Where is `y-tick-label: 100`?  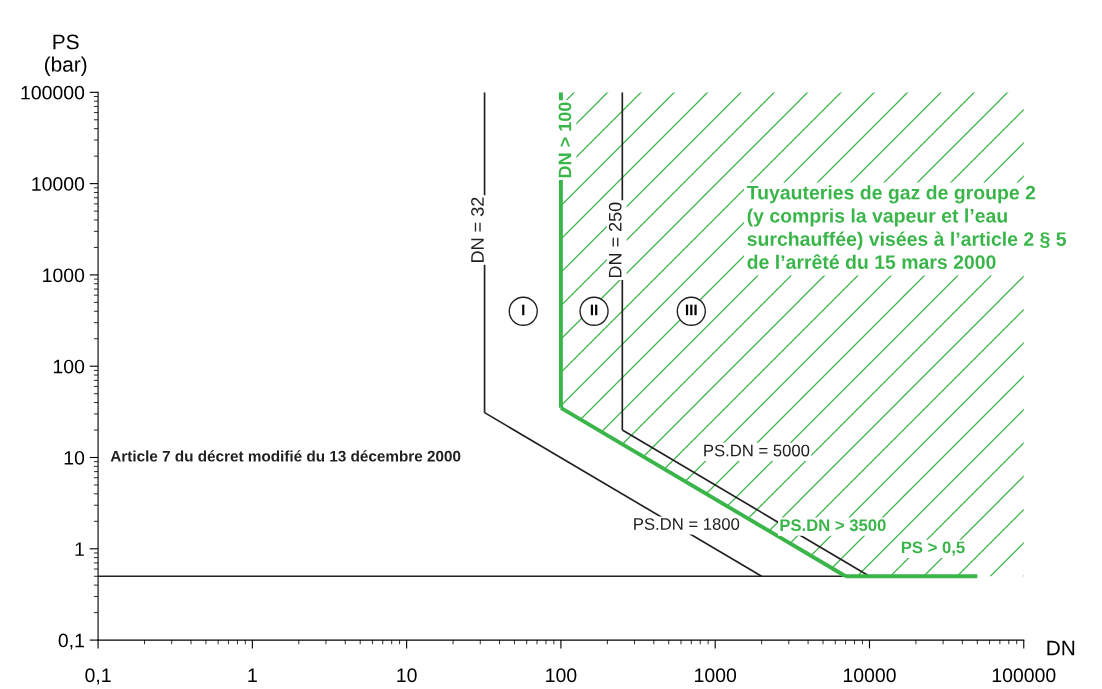 y-tick-label: 100 is located at coordinates (69, 366).